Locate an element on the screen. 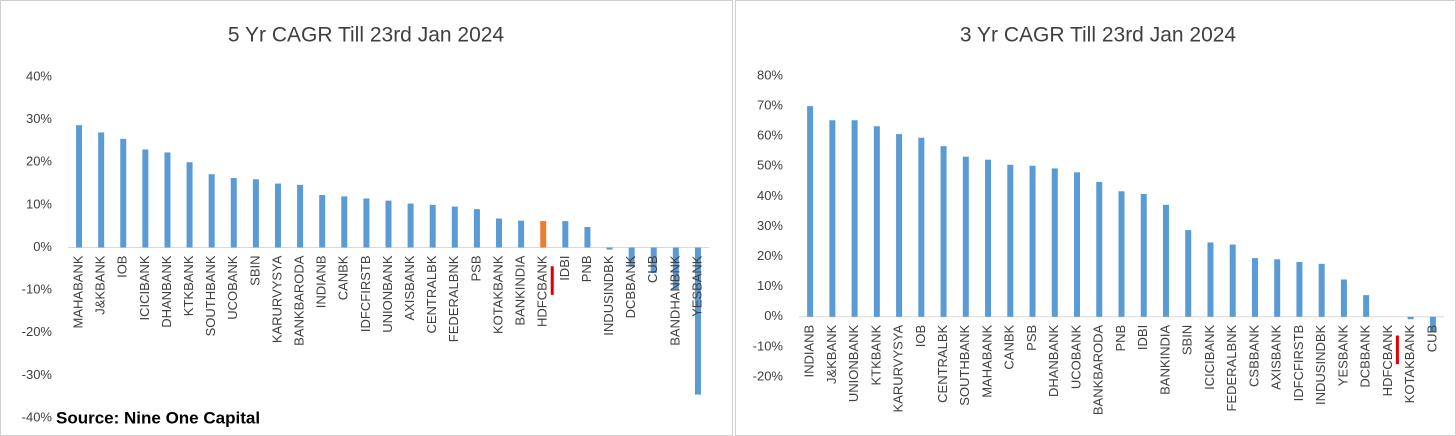 This screenshot has height=436, width=1456. x-tick-label: J&KBANK is located at coordinates (100, 285).